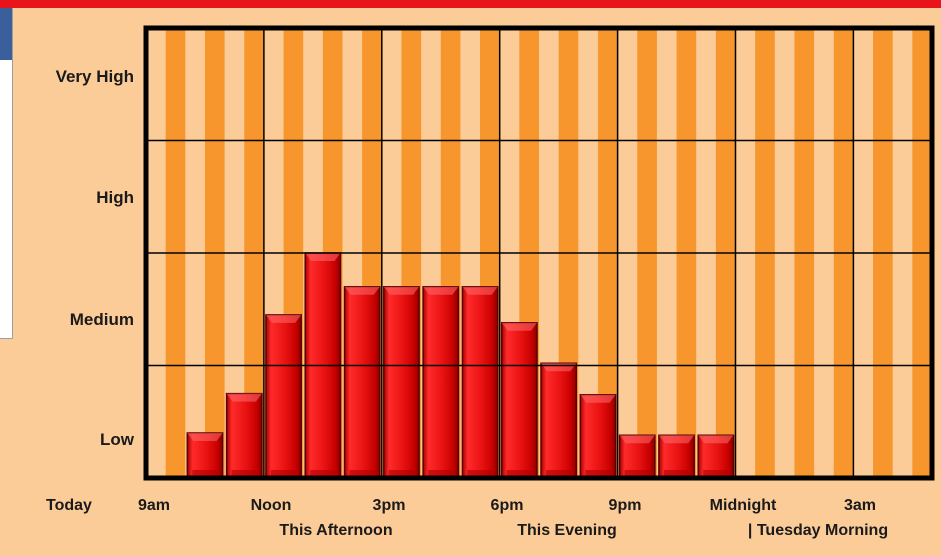  What do you see at coordinates (519, 400) in the screenshot?
I see `bar-6pm` at bounding box center [519, 400].